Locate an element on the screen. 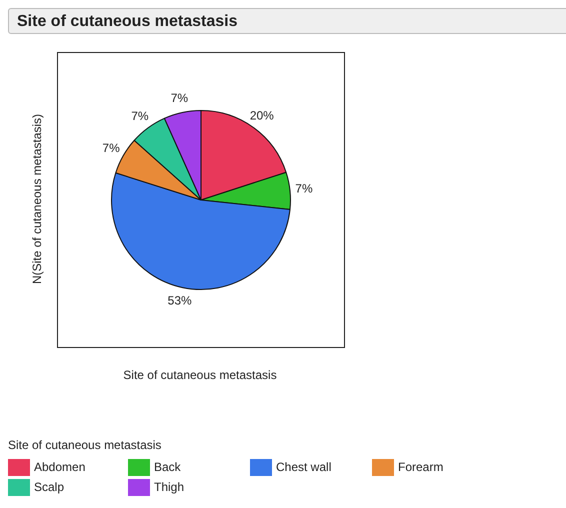 The height and width of the screenshot is (508, 566). legend-label: Back is located at coordinates (167, 467).